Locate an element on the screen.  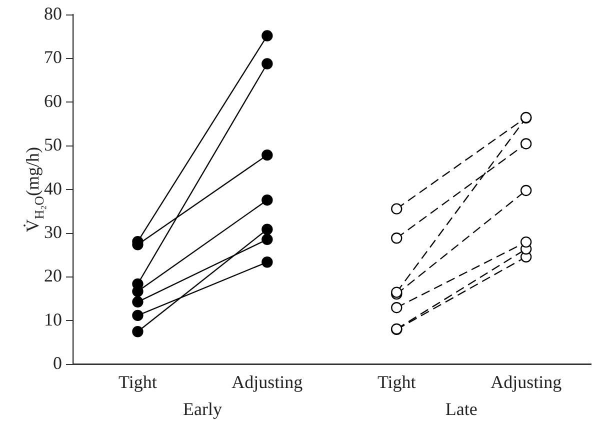
text: Early is located at coordinates (202, 409).